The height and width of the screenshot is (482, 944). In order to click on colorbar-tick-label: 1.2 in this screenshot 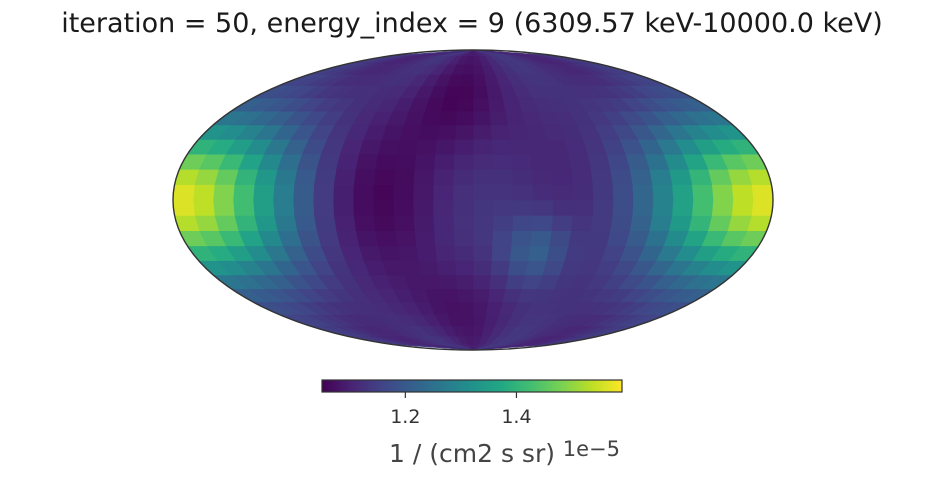, I will do `click(405, 417)`.